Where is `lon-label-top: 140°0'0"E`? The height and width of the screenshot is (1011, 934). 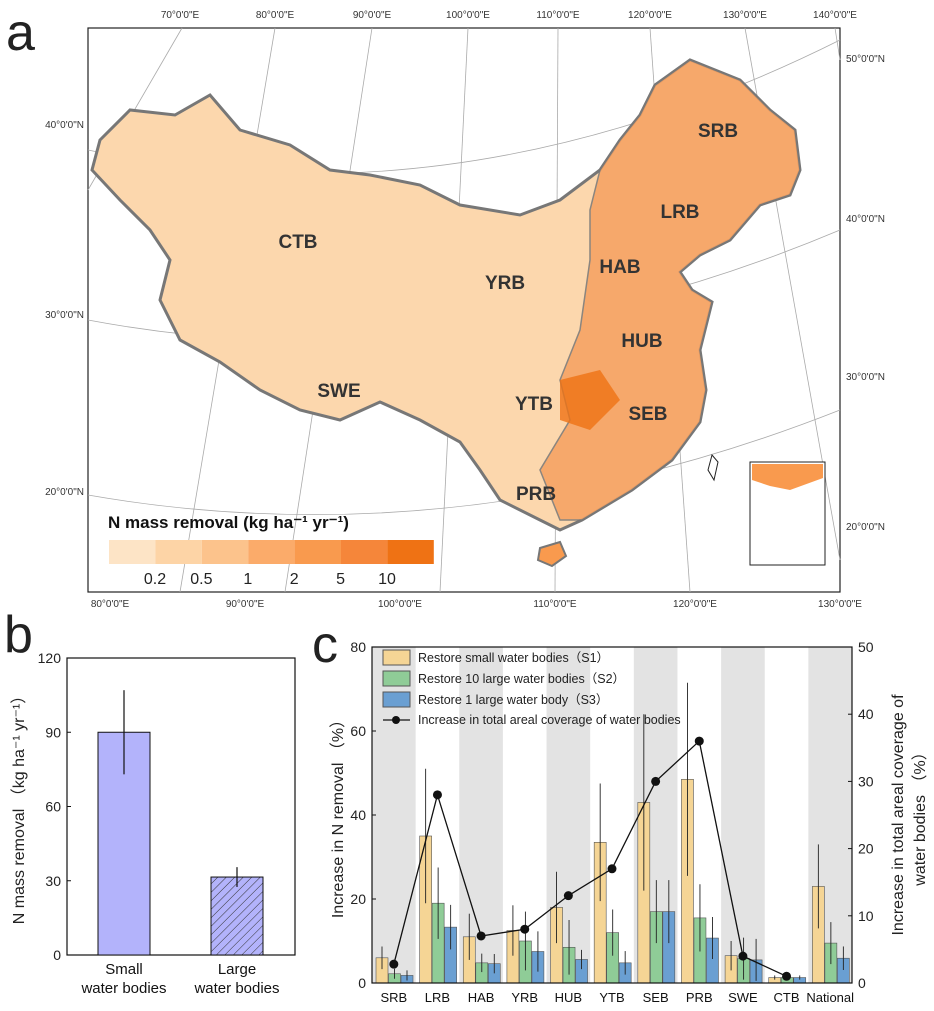 lon-label-top: 140°0'0"E is located at coordinates (835, 15).